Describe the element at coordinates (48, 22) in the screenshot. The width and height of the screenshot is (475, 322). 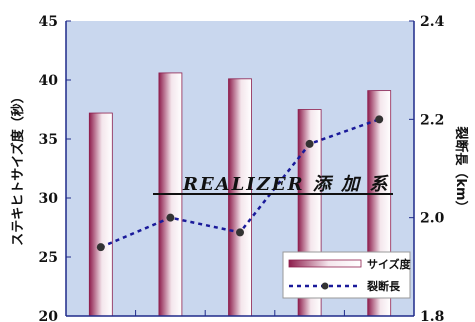
I see `y-left-tick-label: 45` at that location.